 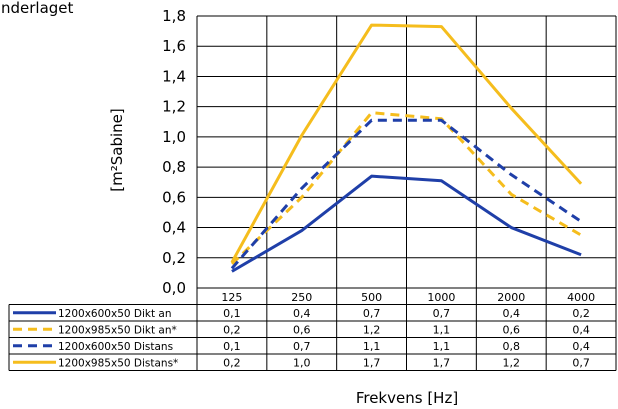 What do you see at coordinates (174, 46) in the screenshot?
I see `y-tick-label: 1,6` at bounding box center [174, 46].